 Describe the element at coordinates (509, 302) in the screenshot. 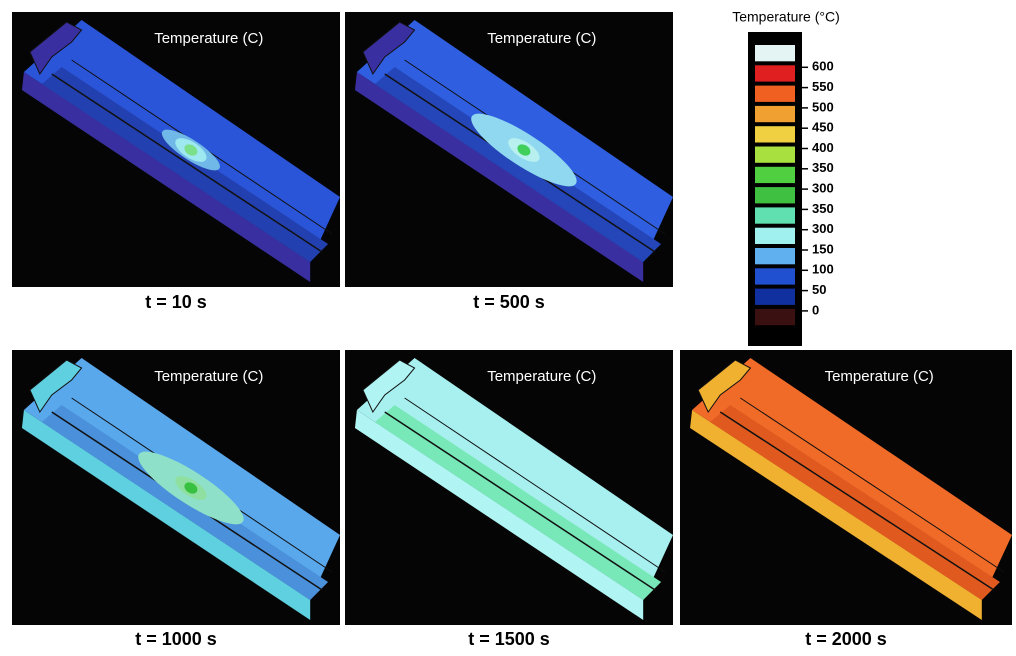

I see `time-caption: t = 500 s` at that location.